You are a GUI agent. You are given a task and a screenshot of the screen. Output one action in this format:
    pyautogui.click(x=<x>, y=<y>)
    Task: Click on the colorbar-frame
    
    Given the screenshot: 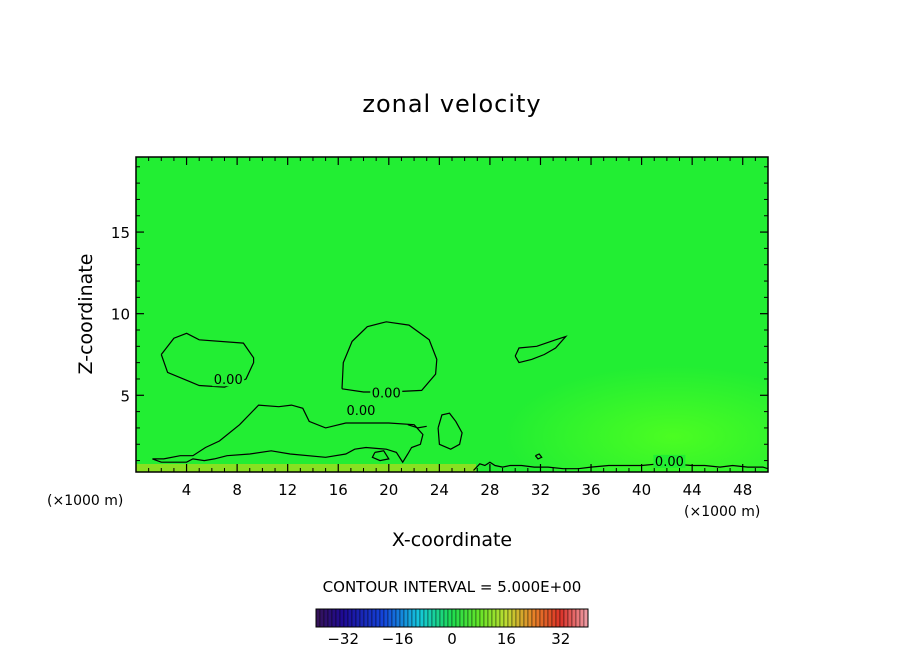 What is the action you would take?
    pyautogui.click(x=452, y=618)
    